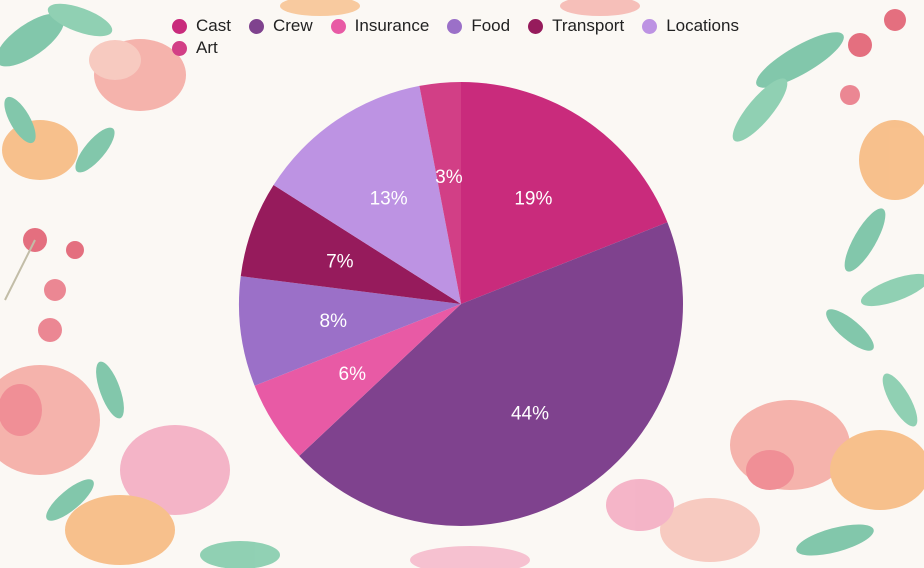 The image size is (924, 568). I want to click on floral-bottom-right, so click(765, 467).